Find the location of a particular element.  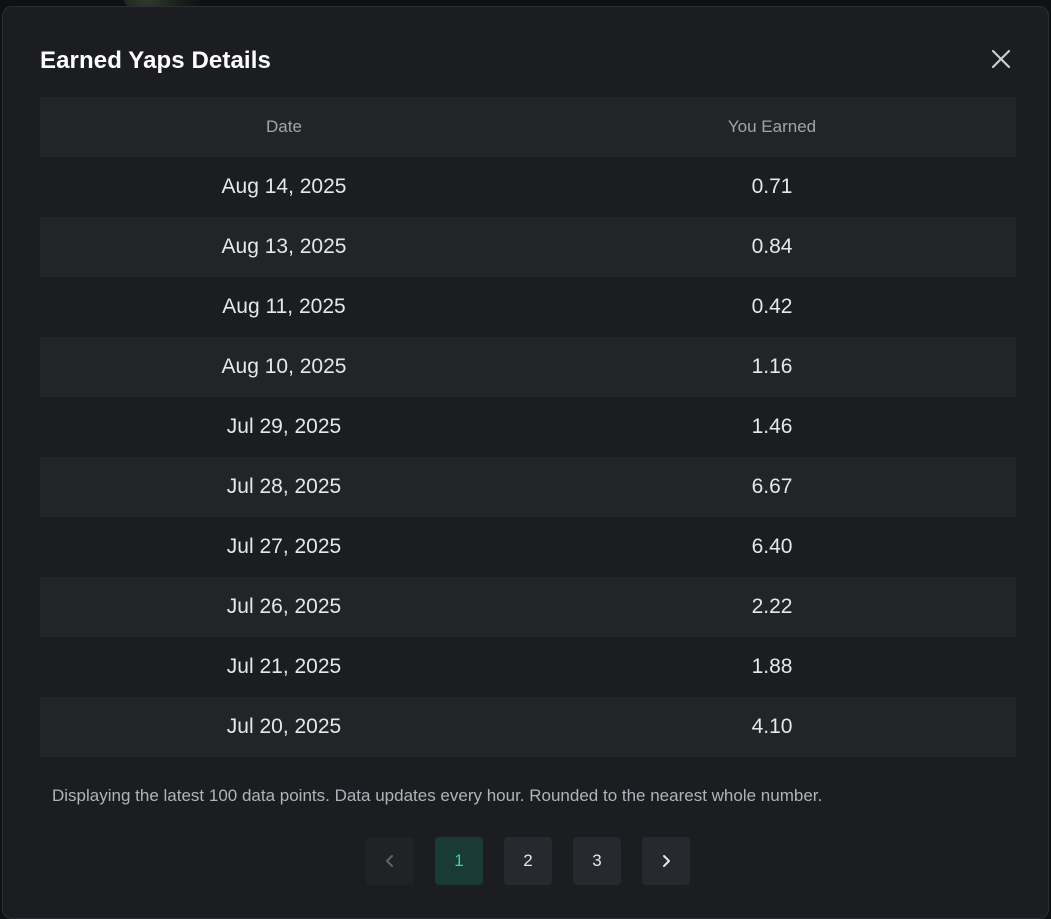

table-row: Aug 14, 2025 0.71 is located at coordinates (528, 187).